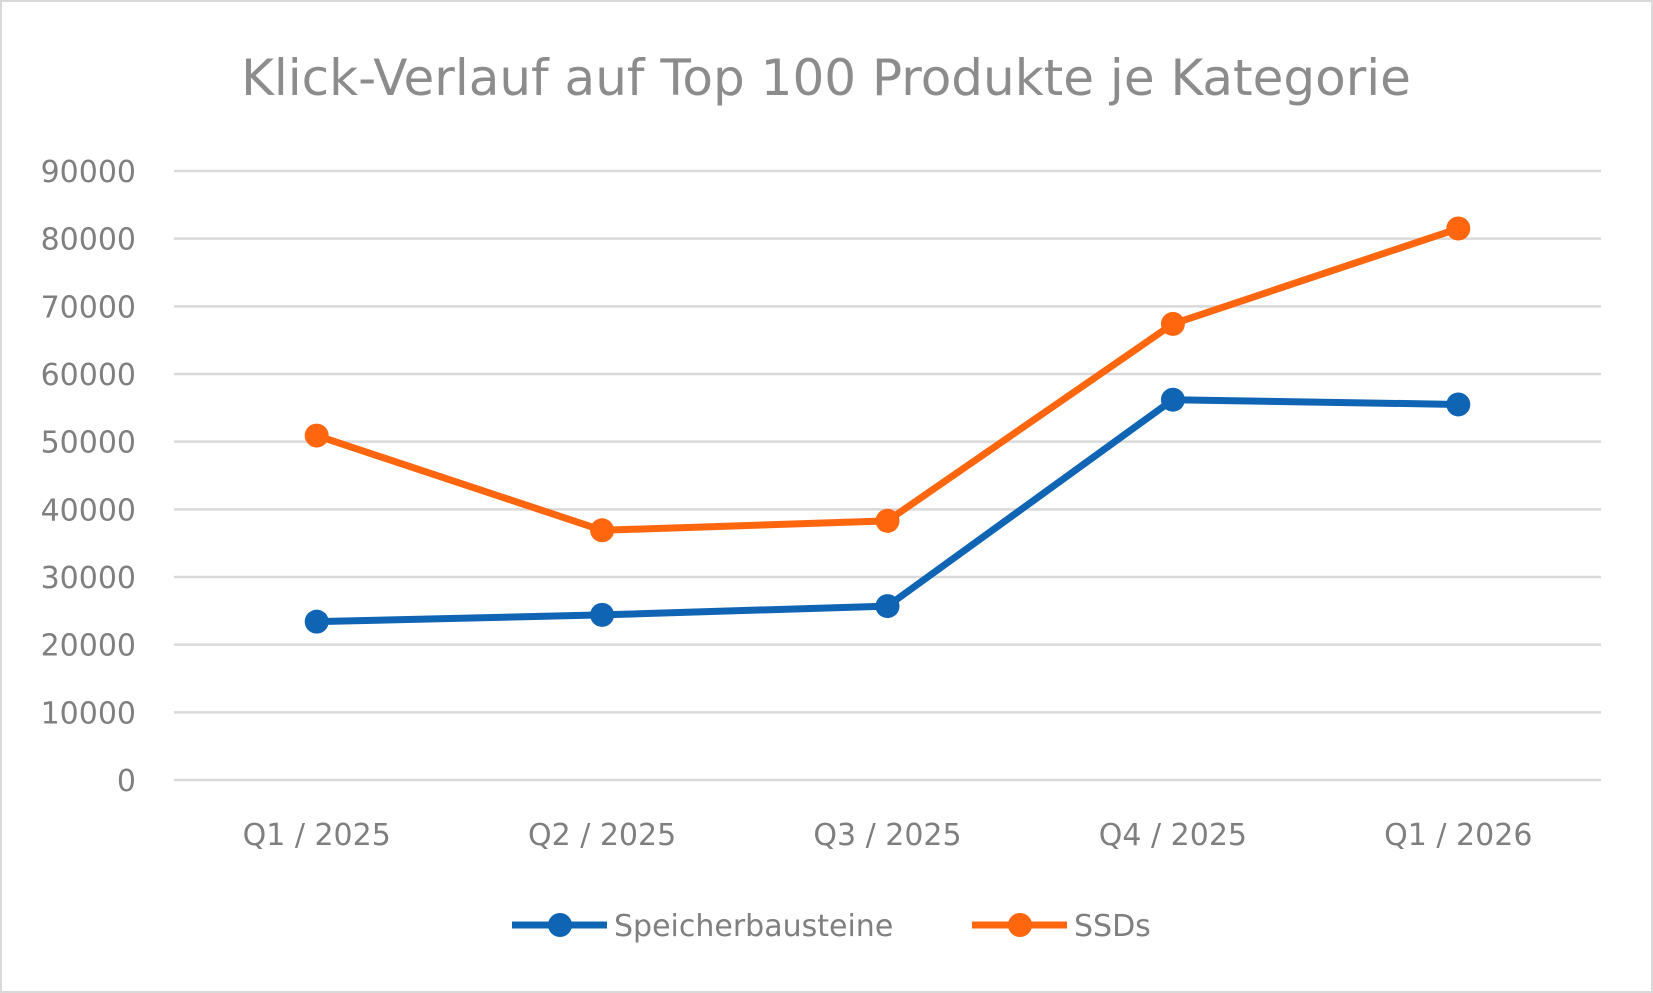 Image resolution: width=1653 pixels, height=993 pixels. I want to click on y-tick-label: 70000, so click(88, 307).